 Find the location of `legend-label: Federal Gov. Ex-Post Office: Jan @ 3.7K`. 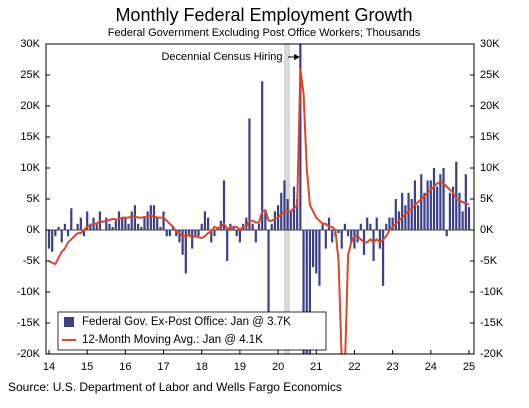

legend-label: Federal Gov. Ex-Post Office: Jan @ 3.7K is located at coordinates (186, 322).